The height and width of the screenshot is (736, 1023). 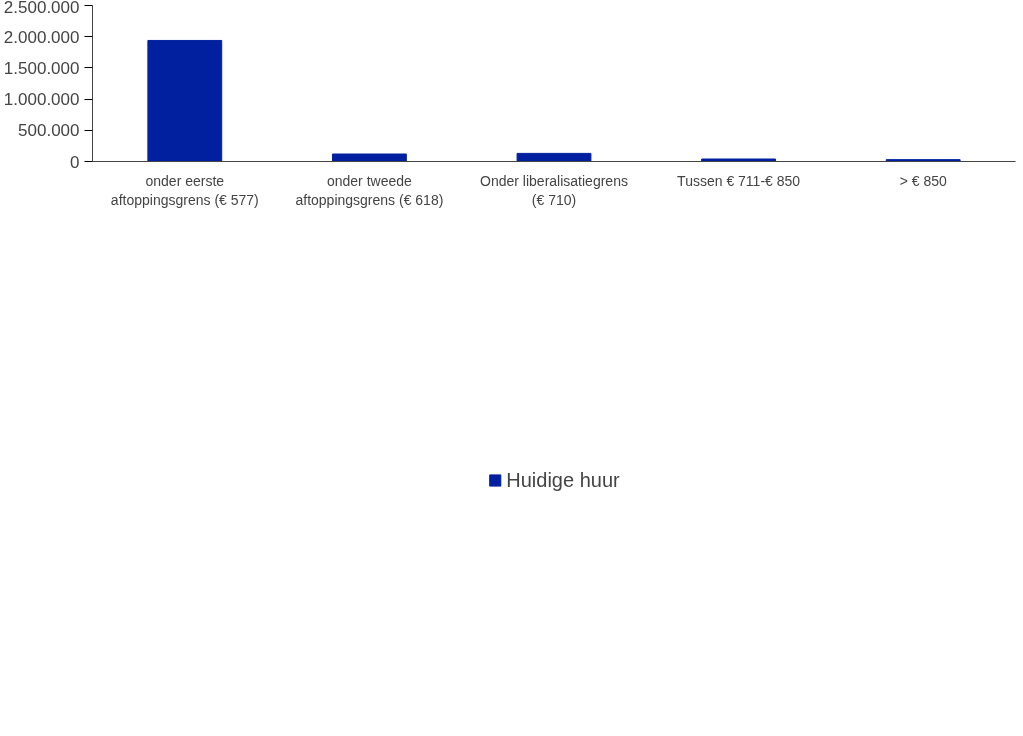 What do you see at coordinates (41, 8) in the screenshot?
I see `y-tick-label: 2.500.000` at bounding box center [41, 8].